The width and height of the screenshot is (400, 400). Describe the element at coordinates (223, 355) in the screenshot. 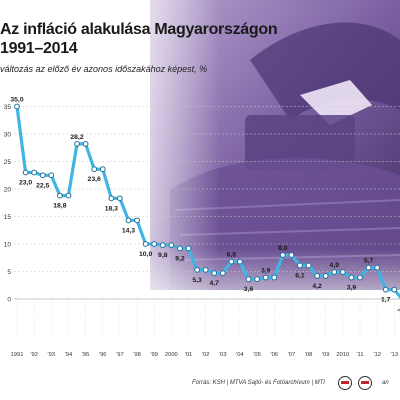

I see `x-tick-label: '03` at that location.